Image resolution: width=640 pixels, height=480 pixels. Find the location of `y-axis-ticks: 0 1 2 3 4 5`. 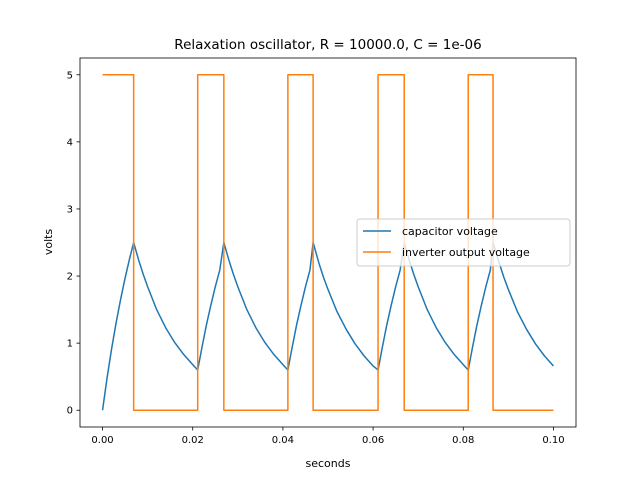

y-axis-ticks: 0 1 2 3 4 5 is located at coordinates (73, 243).